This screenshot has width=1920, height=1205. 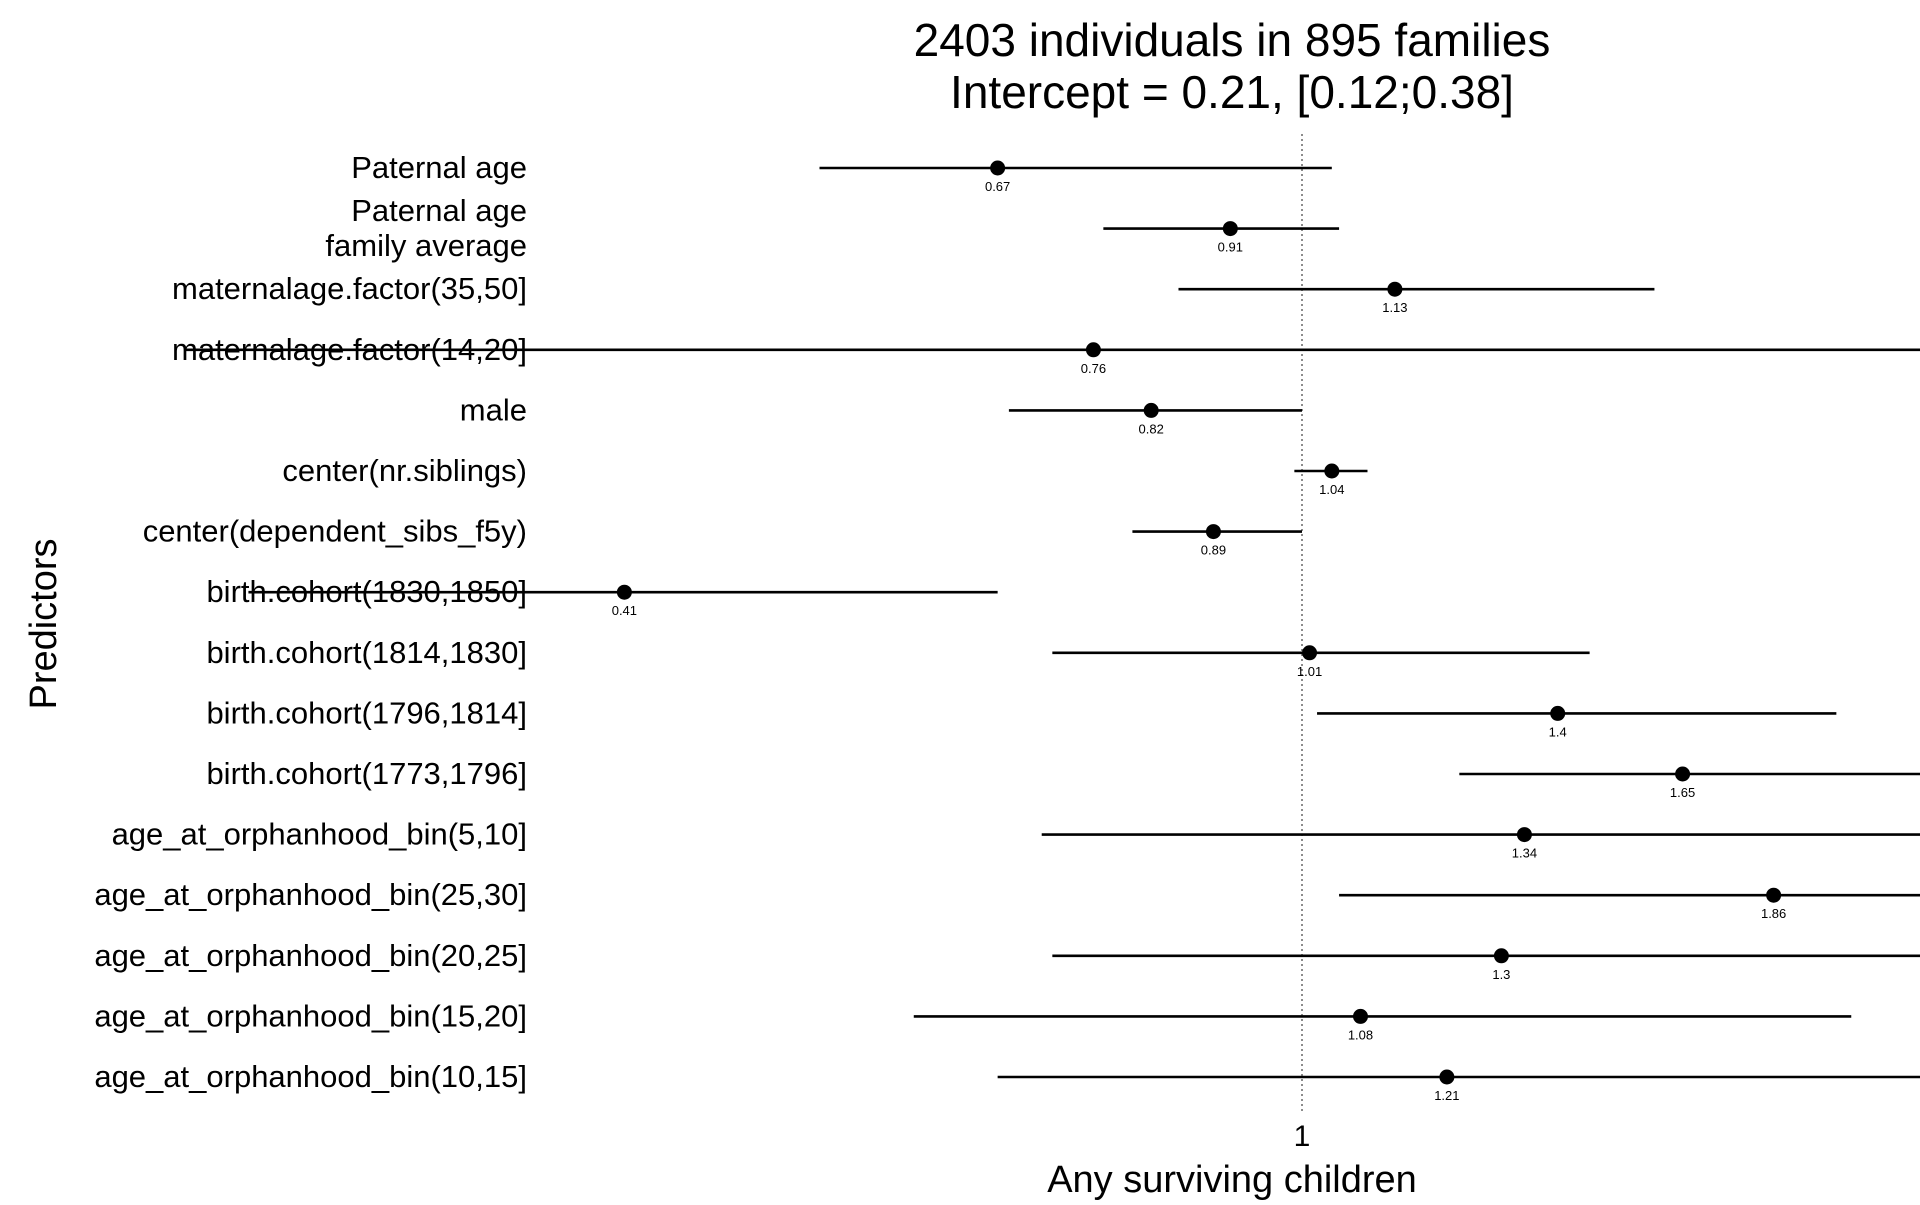 What do you see at coordinates (1302, 1136) in the screenshot?
I see `x-tick-label: 1` at bounding box center [1302, 1136].